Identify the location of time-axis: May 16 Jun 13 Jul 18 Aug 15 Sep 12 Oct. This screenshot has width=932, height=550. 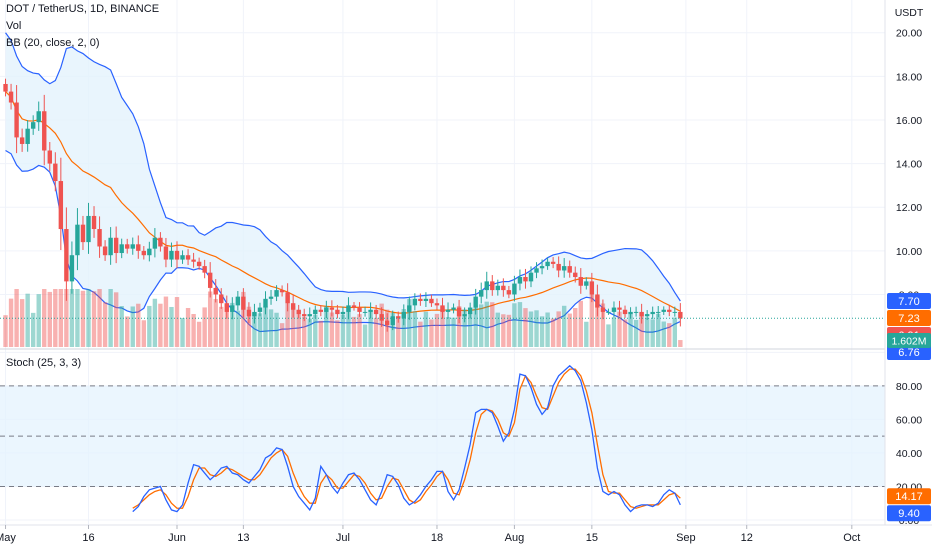
(466, 537).